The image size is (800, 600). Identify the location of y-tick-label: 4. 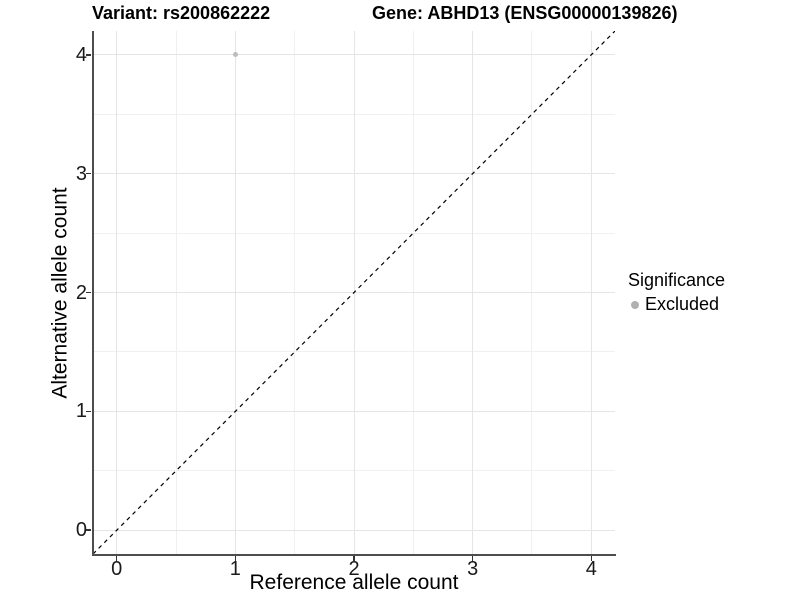
(81, 54).